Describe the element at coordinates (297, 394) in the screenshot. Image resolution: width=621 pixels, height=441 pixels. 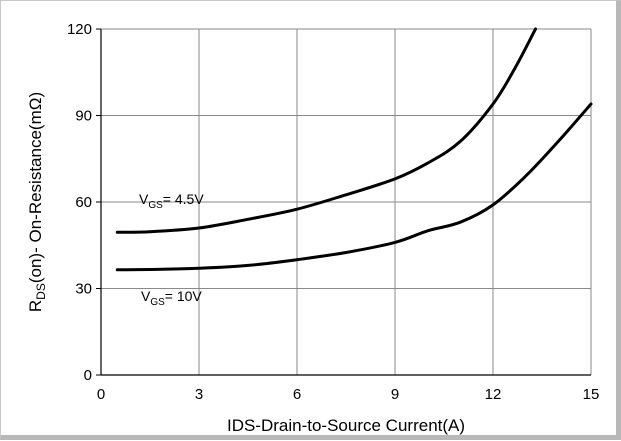
I see `x-tick-label: 6` at that location.